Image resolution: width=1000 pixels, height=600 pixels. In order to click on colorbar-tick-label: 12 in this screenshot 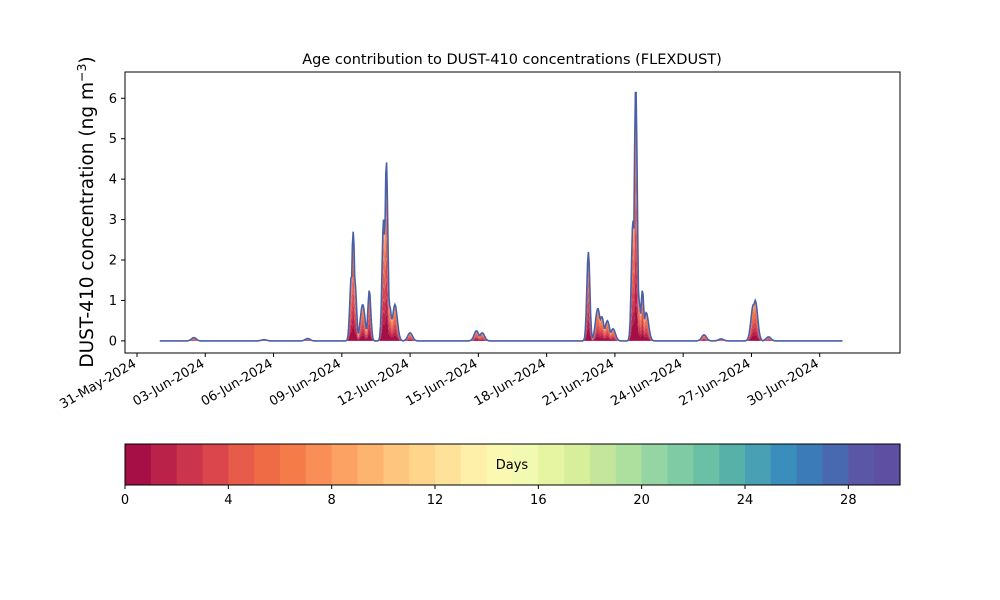, I will do `click(435, 500)`.